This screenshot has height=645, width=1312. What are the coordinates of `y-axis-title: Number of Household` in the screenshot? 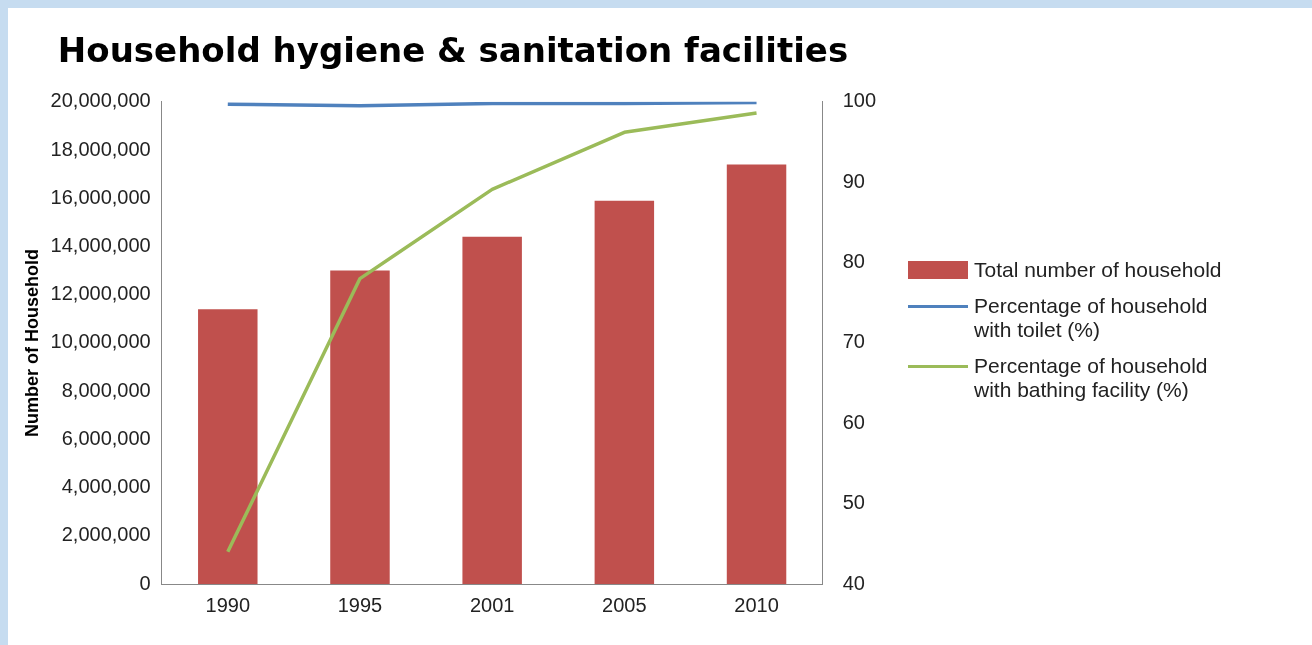 It's located at (31, 342).